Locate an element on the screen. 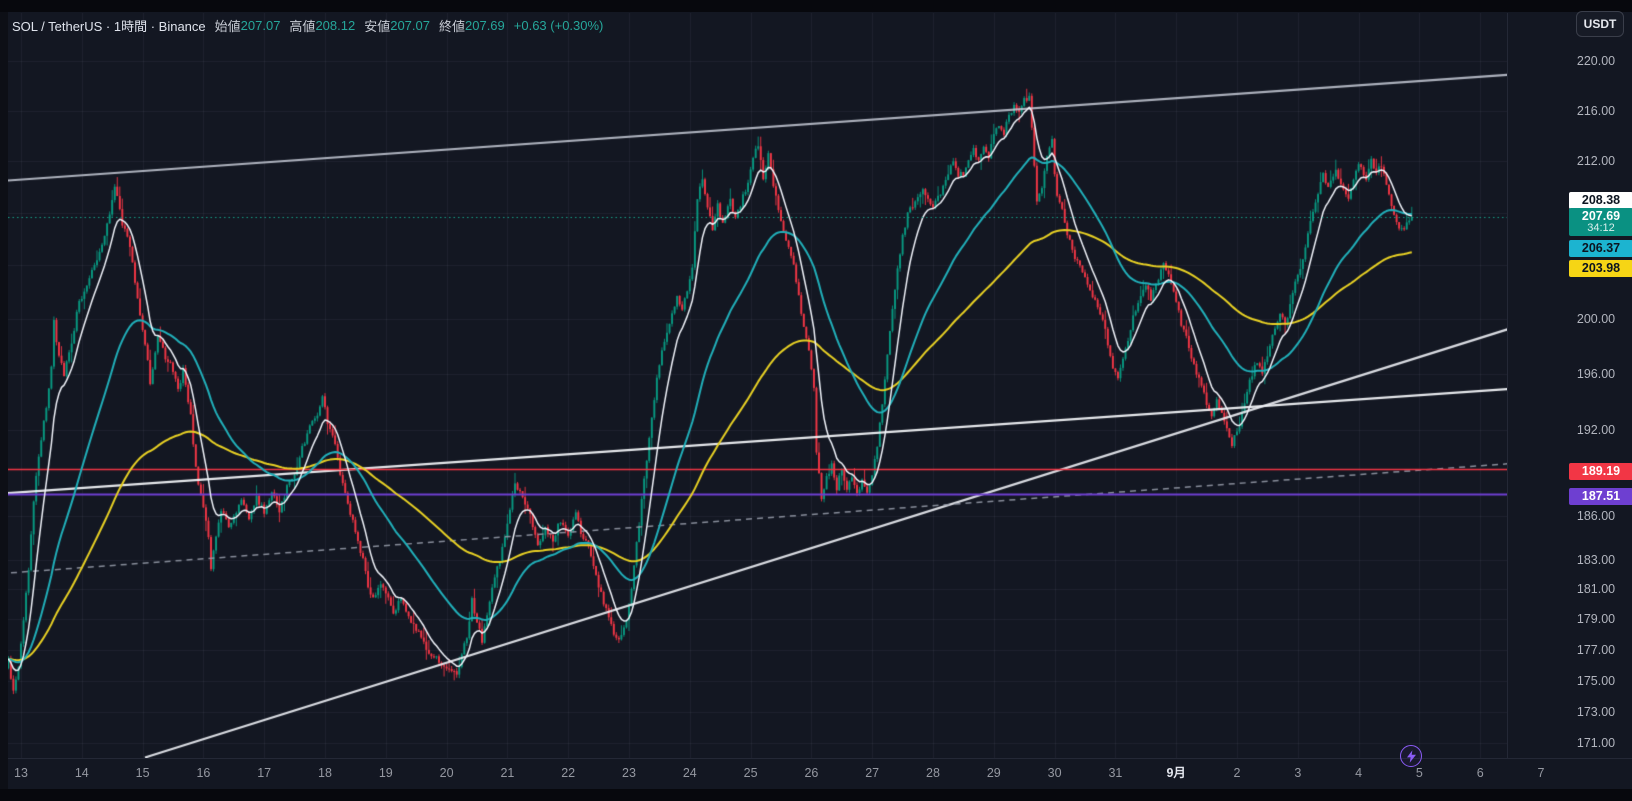  x-axis-tick-label: 29 is located at coordinates (993, 773).